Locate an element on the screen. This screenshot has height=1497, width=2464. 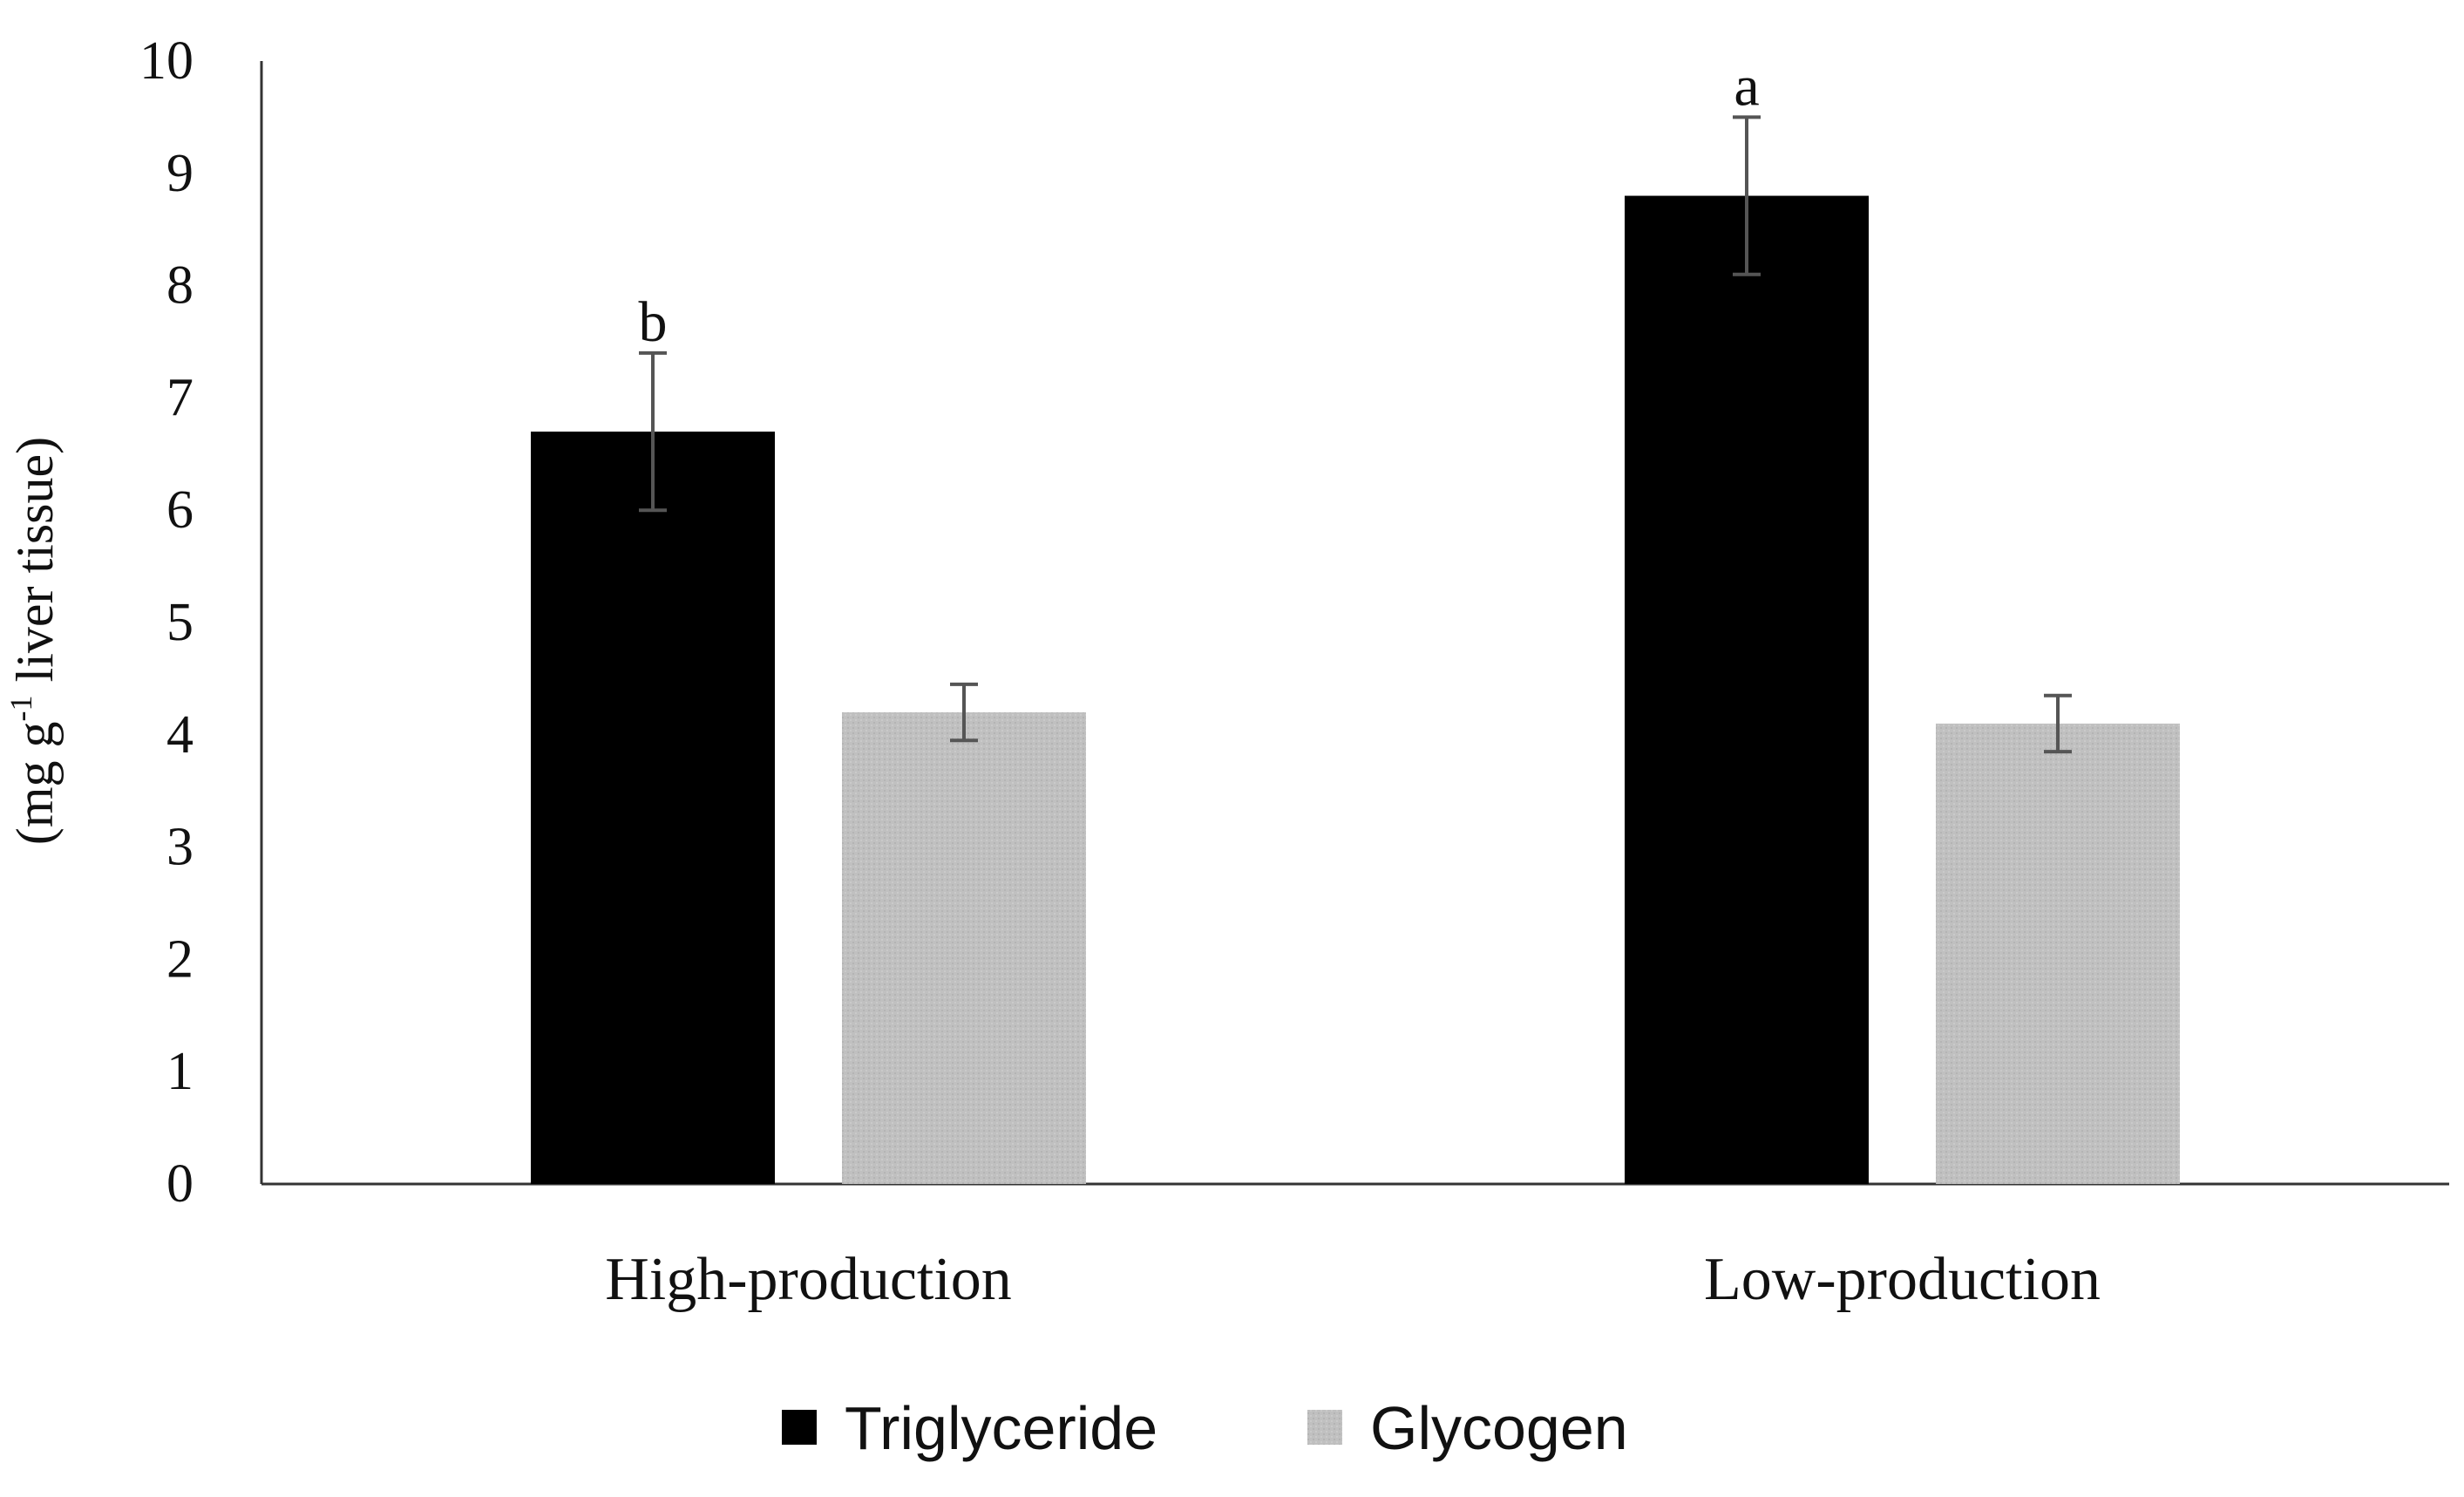
y-axis-title-prefix: (mg g is located at coordinates (35, 783).